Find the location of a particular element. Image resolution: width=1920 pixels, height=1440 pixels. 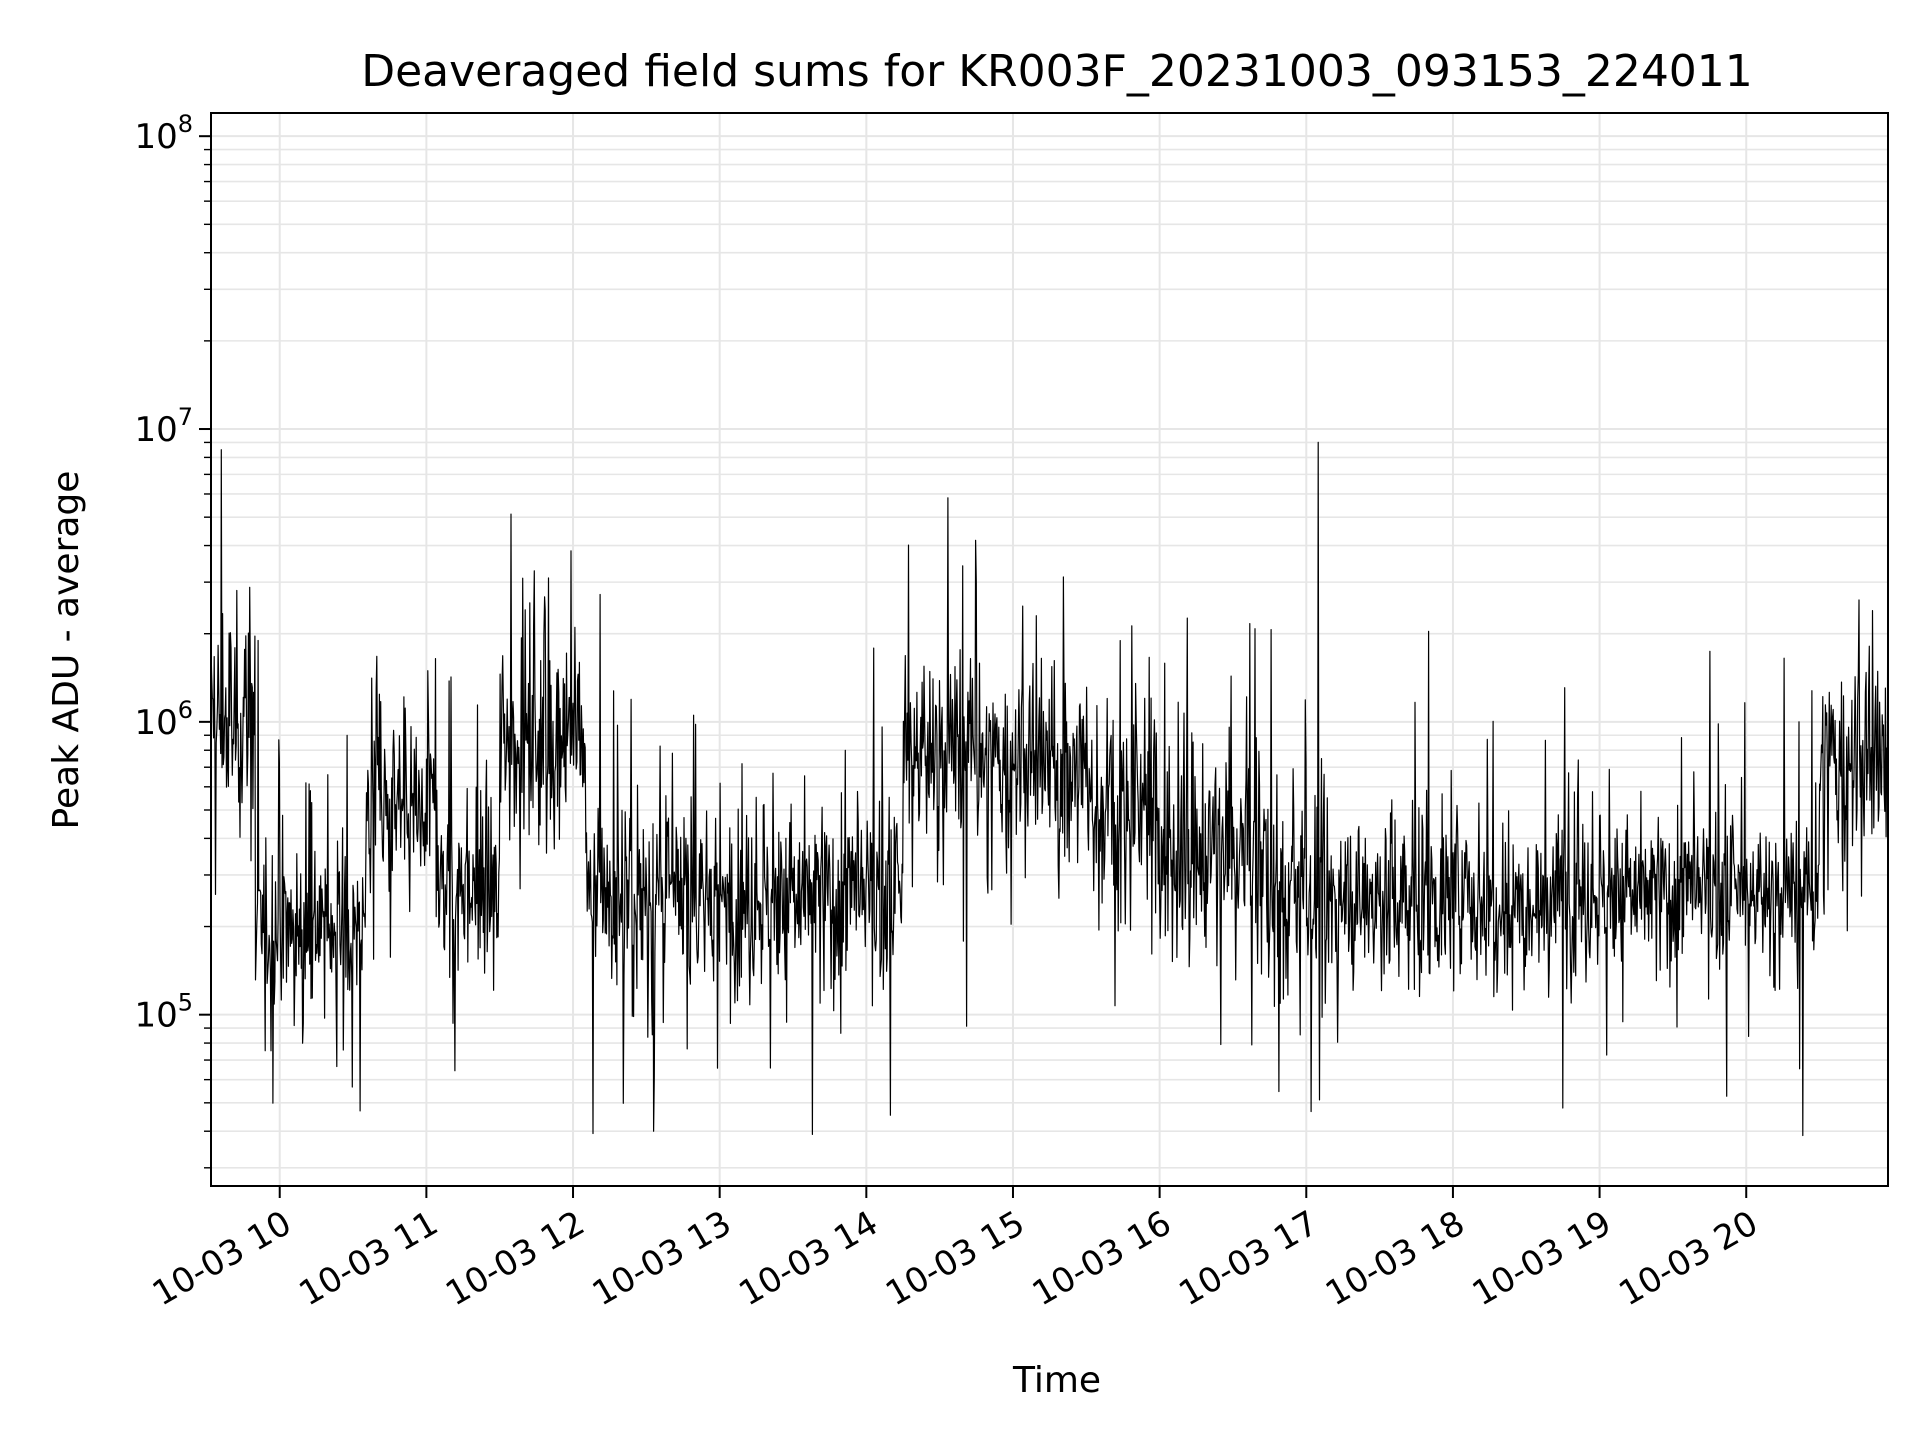

y-axis-label: Peak ADU - average is located at coordinates (66, 650).